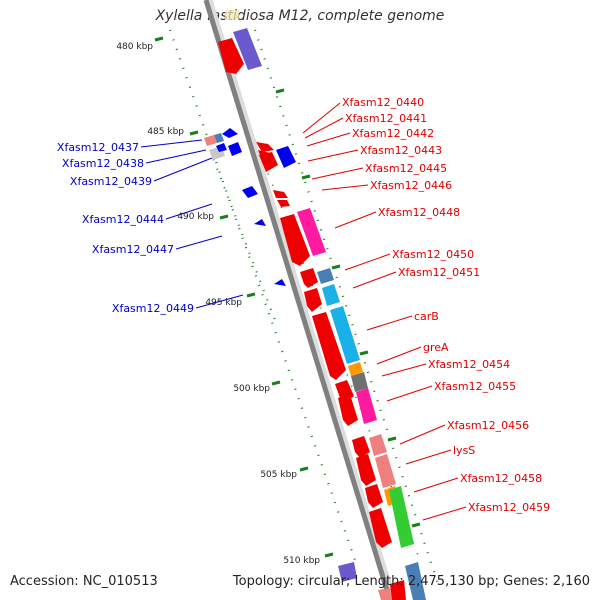 This screenshot has width=600, height=600. What do you see at coordinates (401, 517) in the screenshot?
I see `gene-0459-green` at bounding box center [401, 517].